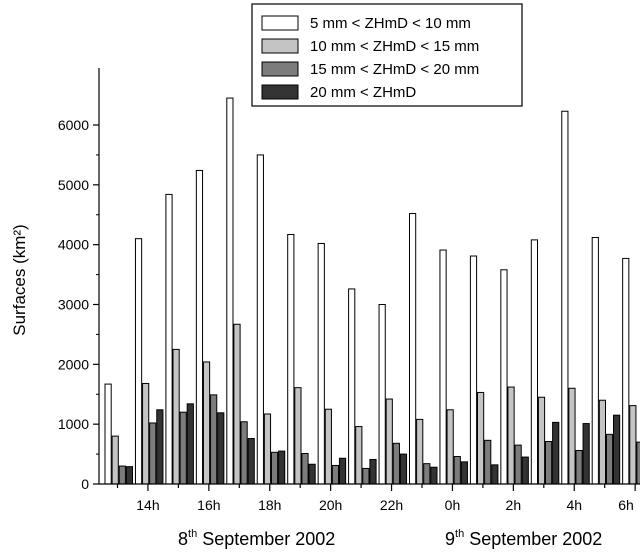 The width and height of the screenshot is (640, 553). Describe the element at coordinates (391, 505) in the screenshot. I see `x-tick-label-22h: 22h` at that location.